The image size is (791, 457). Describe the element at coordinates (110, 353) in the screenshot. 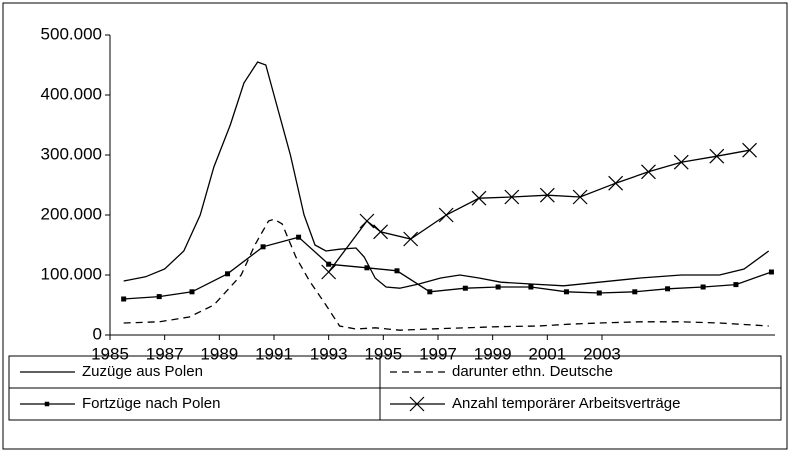

I see `x-tick-label: 1985` at that location.